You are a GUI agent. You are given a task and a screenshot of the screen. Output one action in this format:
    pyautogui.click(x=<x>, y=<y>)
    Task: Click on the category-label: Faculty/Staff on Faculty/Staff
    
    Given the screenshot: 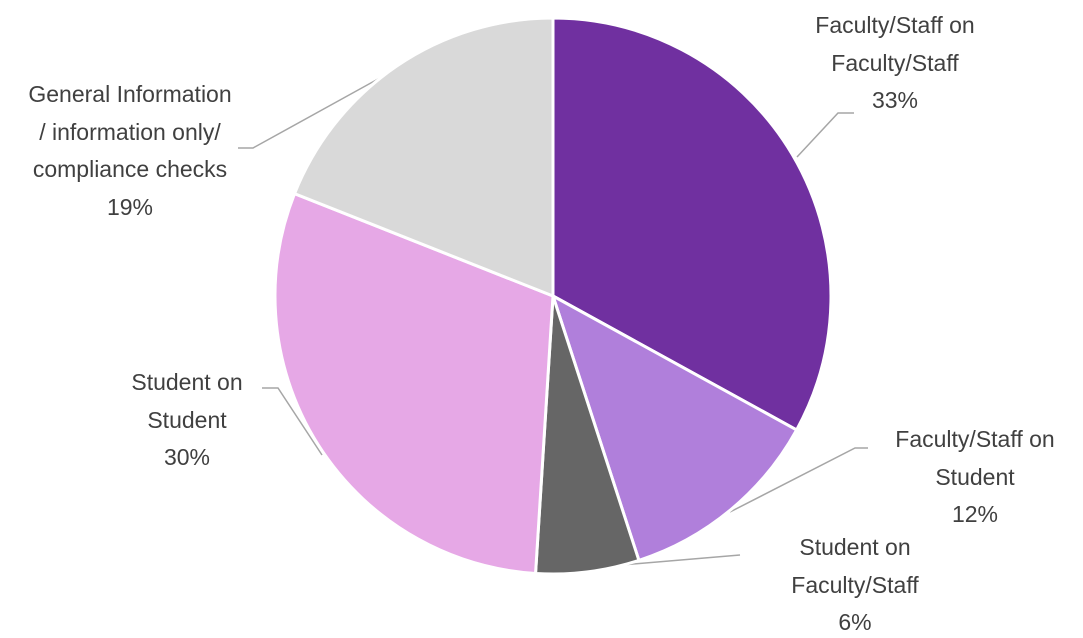 What is the action you would take?
    pyautogui.click(x=895, y=44)
    